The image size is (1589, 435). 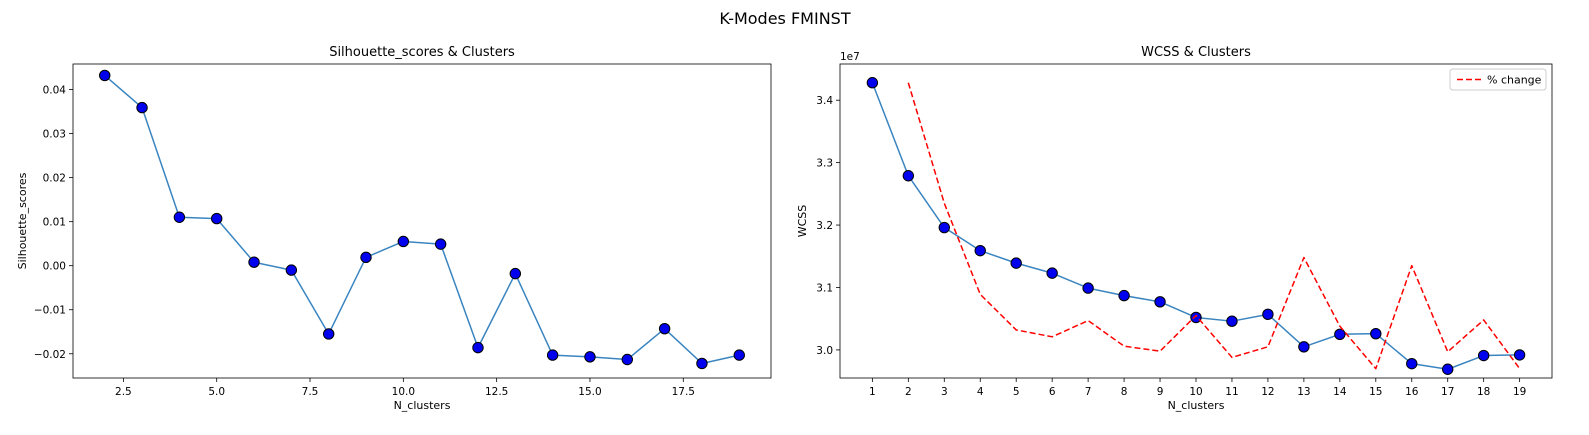 I want to click on silhouette-x-tick-label: 5.0, so click(x=216, y=392).